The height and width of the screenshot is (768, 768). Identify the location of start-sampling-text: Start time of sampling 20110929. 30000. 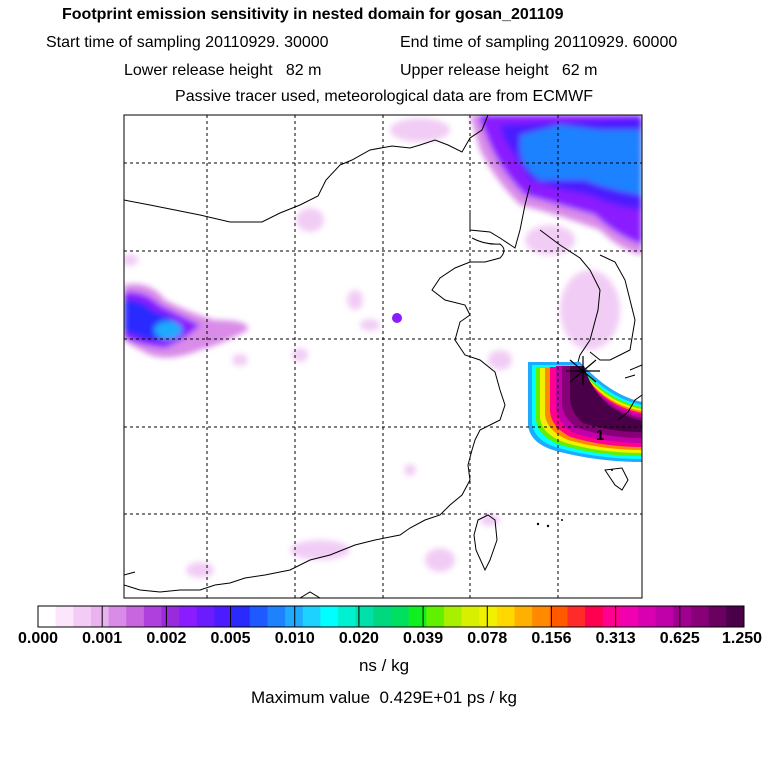
(187, 42).